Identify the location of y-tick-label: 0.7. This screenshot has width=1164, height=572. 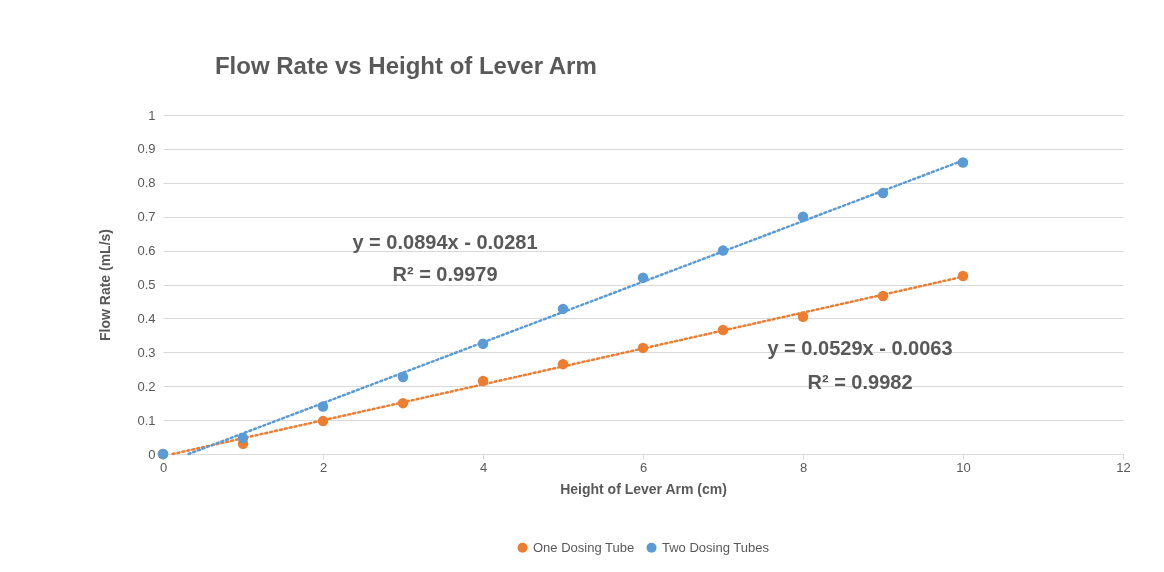
(146, 217).